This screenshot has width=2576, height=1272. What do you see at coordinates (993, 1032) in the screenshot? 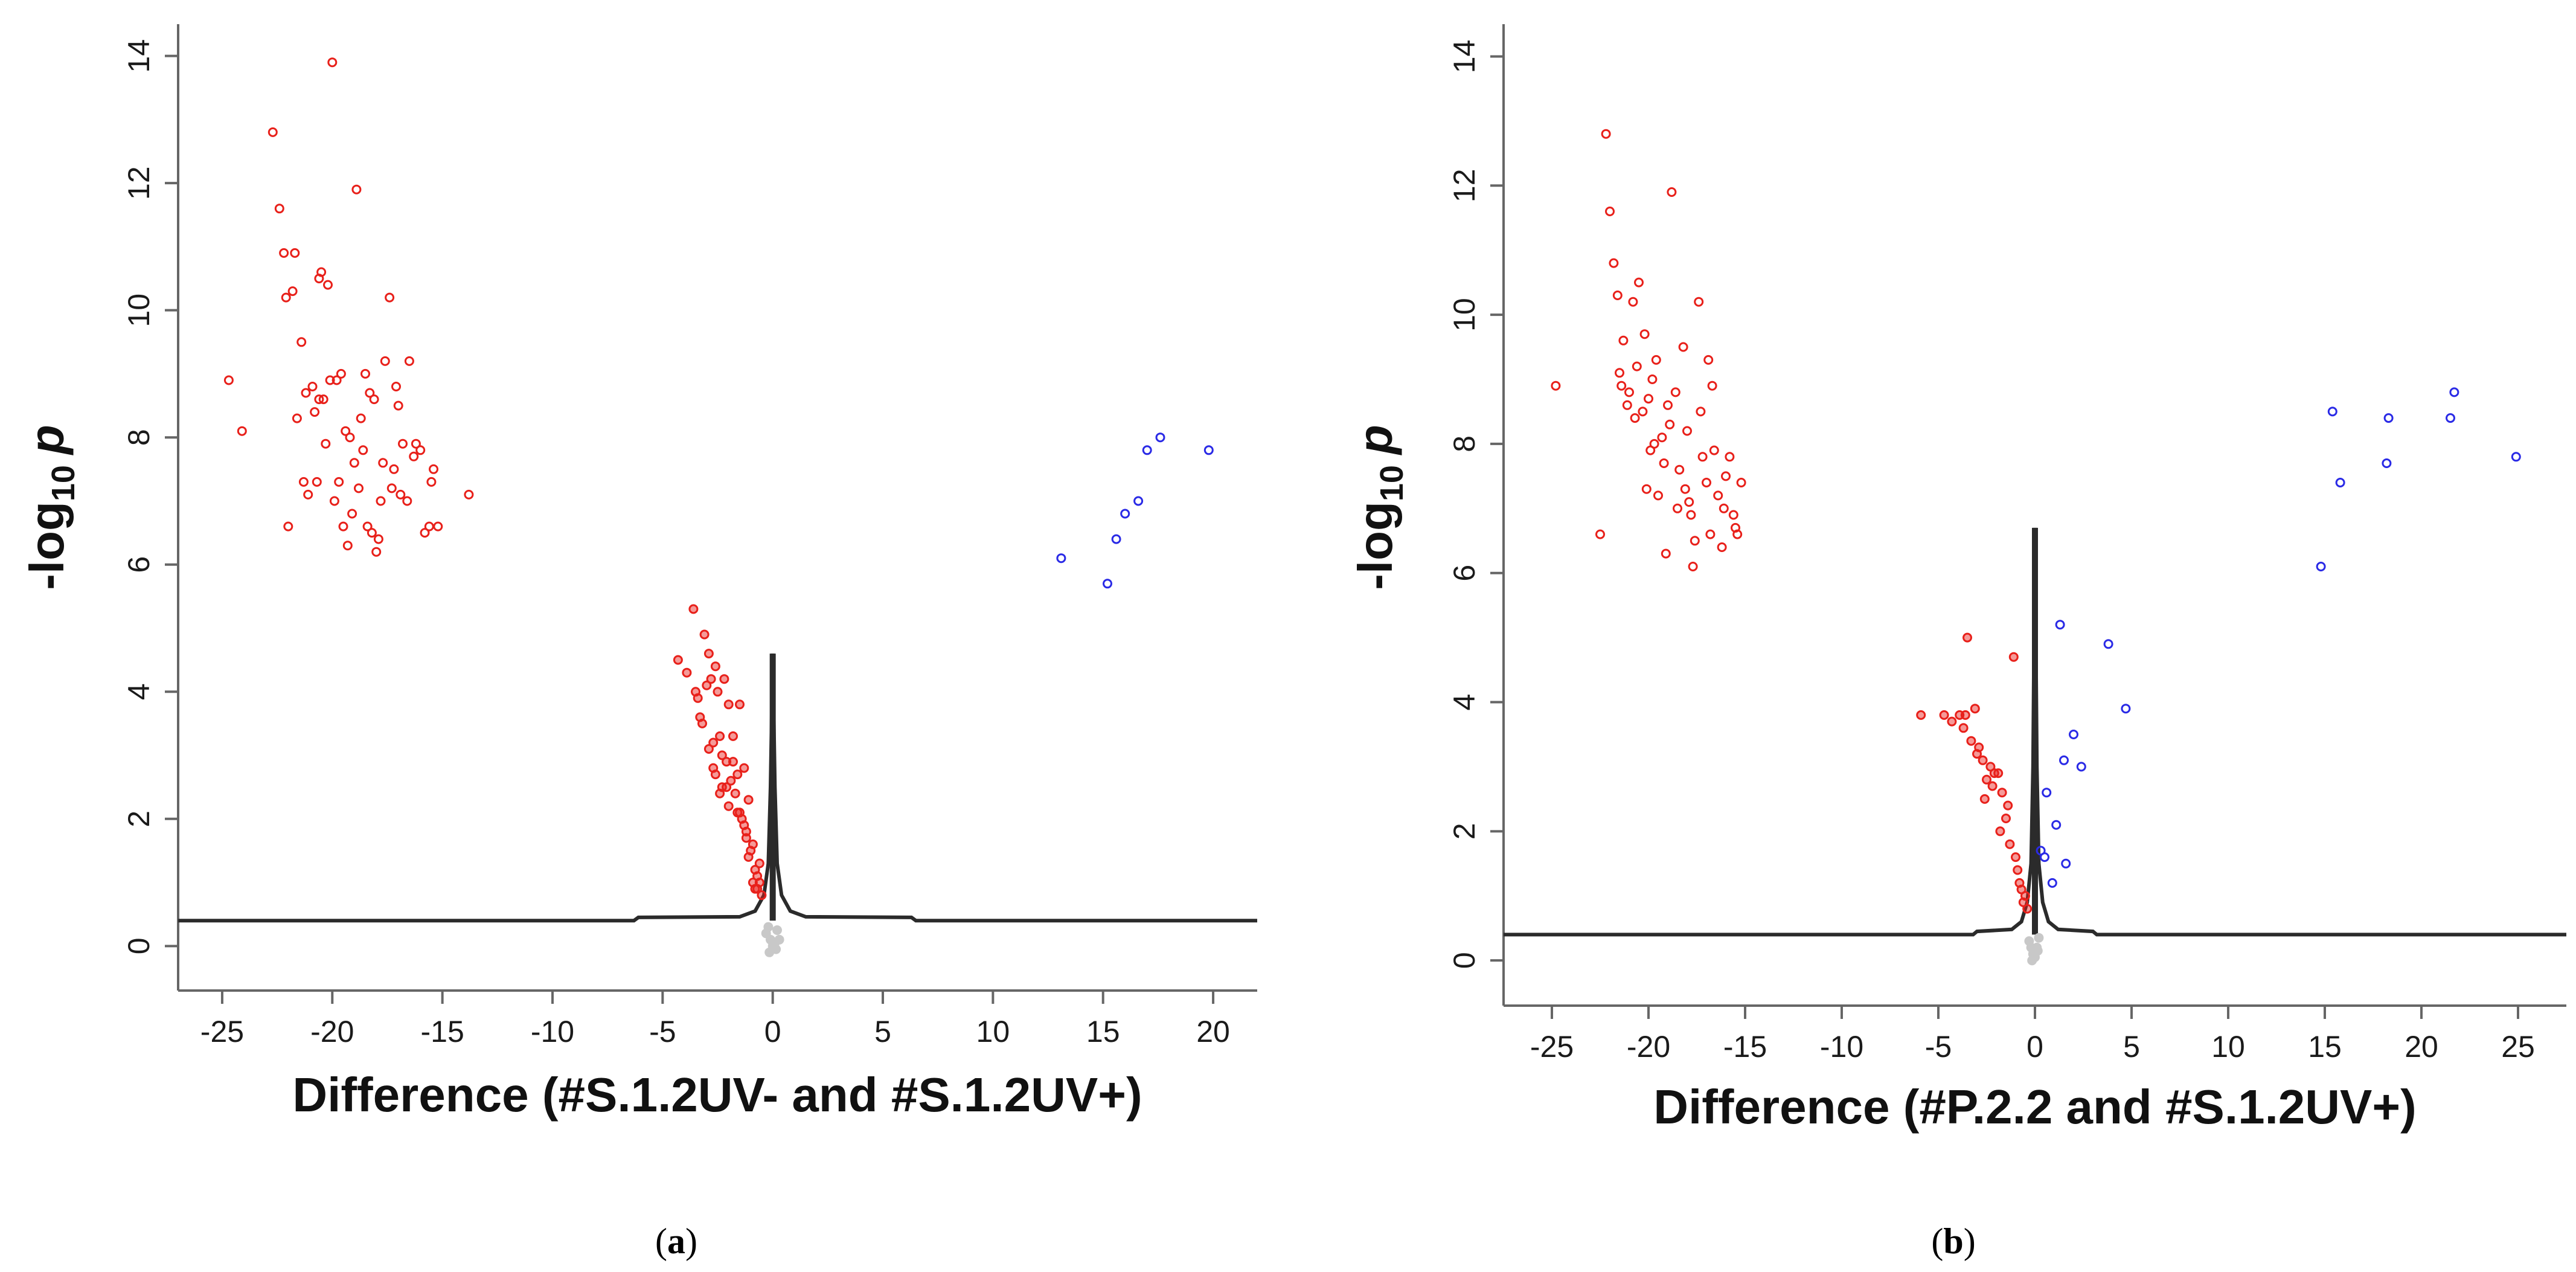
I see `panel-a-x-tick-label-7: 10` at bounding box center [993, 1032].